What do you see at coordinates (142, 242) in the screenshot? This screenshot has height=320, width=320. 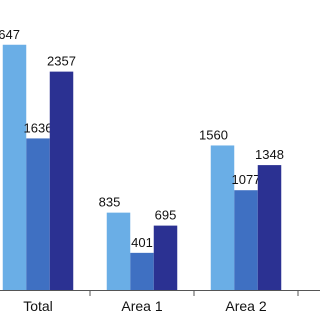 I see `value-label: 401` at bounding box center [142, 242].